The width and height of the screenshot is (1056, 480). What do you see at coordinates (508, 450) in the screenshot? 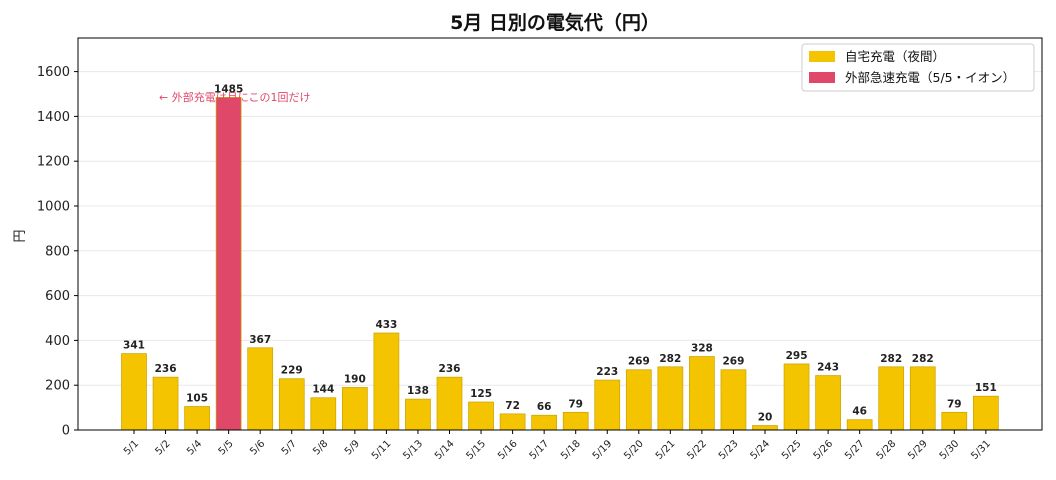
I see `x-tick-label: 5/16` at bounding box center [508, 450].